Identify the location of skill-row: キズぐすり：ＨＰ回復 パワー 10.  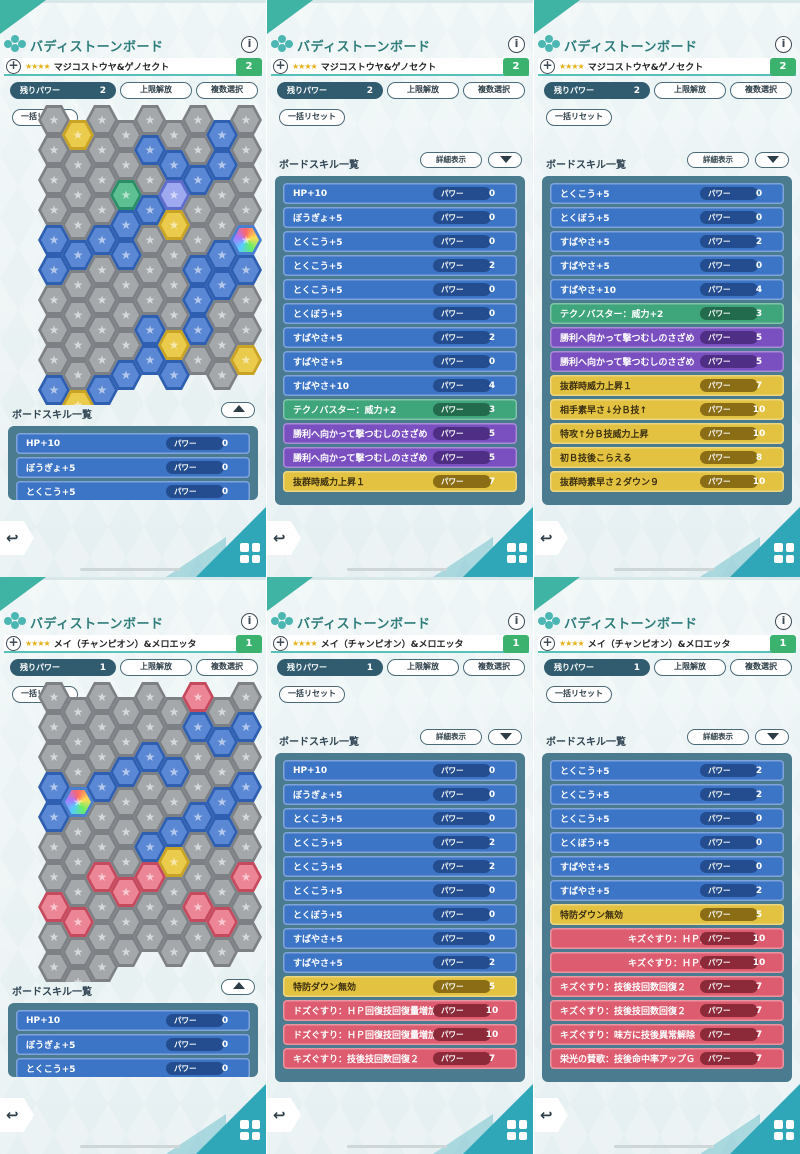
(667, 938).